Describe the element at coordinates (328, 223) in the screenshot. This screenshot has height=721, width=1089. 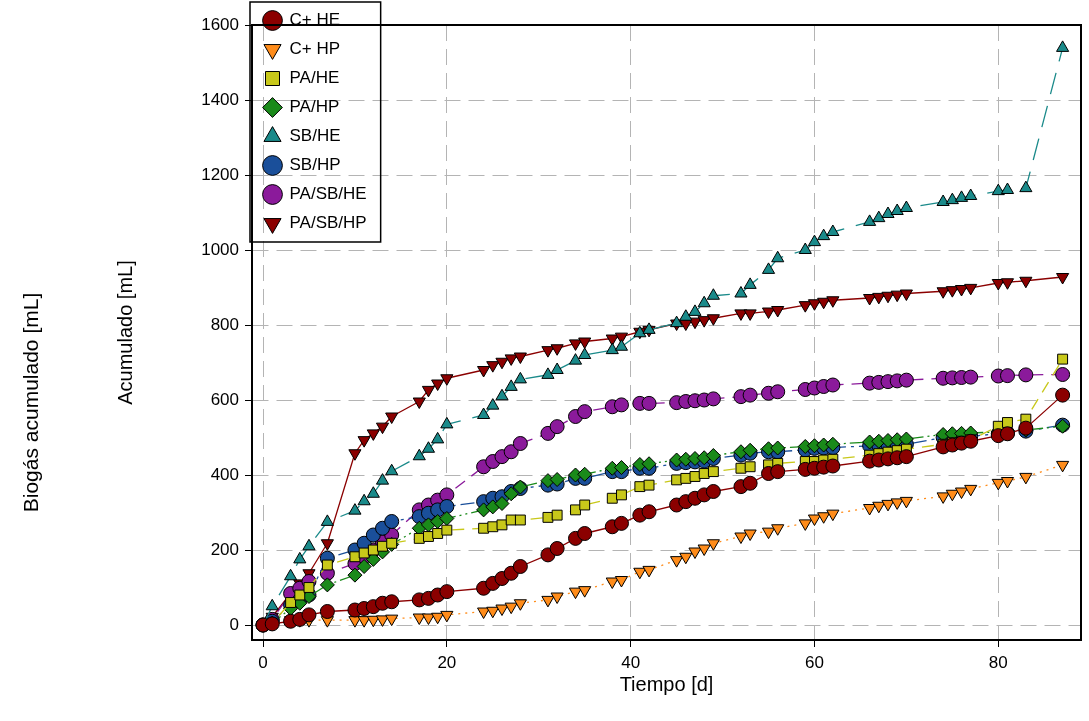
I see `legend-label: PA/SB/HP` at that location.